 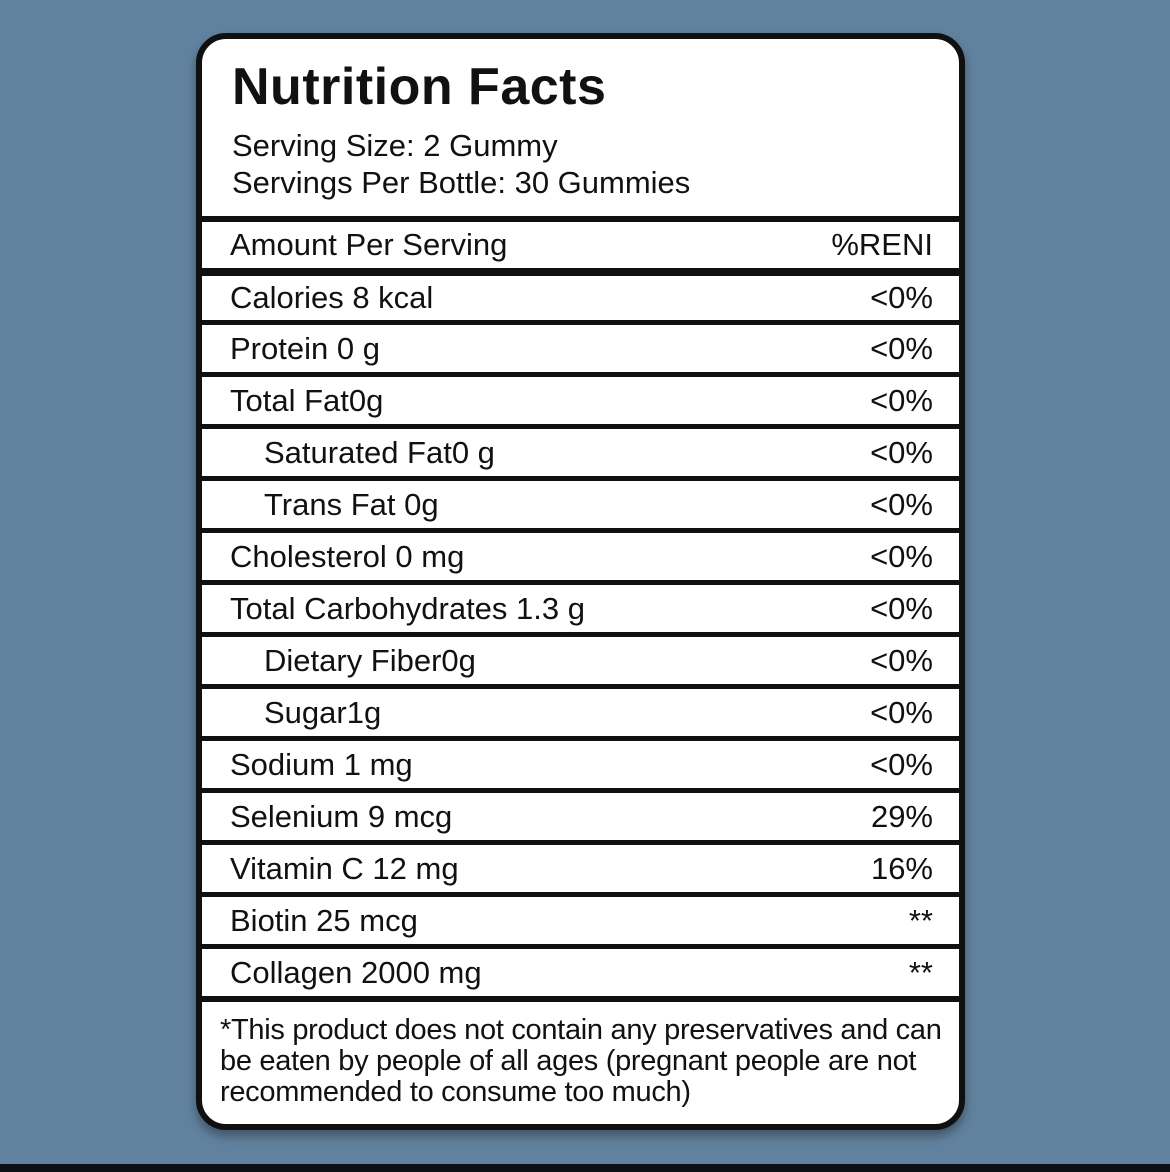 What do you see at coordinates (585, 1168) in the screenshot?
I see `letterbox-bar` at bounding box center [585, 1168].